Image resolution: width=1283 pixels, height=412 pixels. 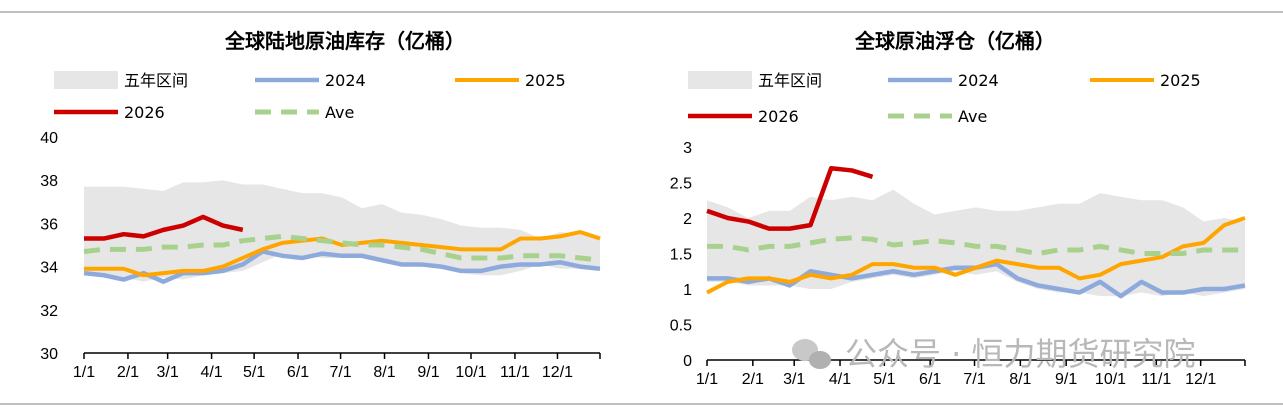 What do you see at coordinates (49, 354) in the screenshot?
I see `y-tick-label: 30` at bounding box center [49, 354].